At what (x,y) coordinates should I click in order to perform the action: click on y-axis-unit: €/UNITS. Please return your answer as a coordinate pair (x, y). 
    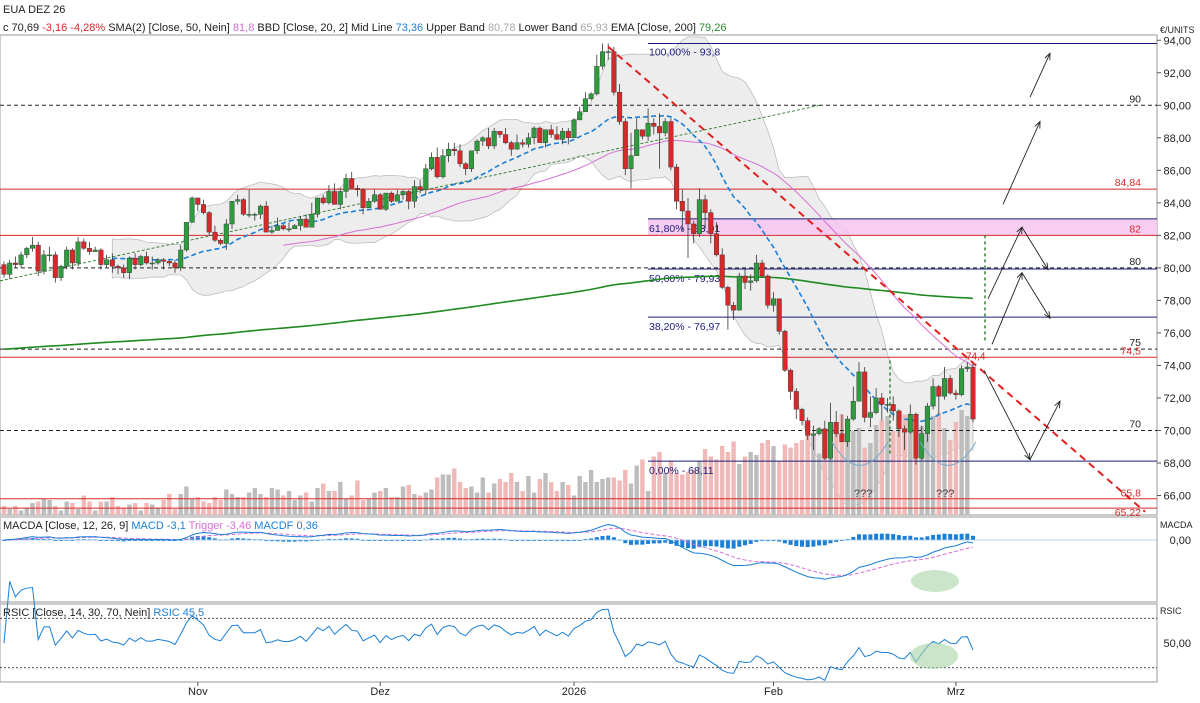
    Looking at the image, I should click on (1177, 30).